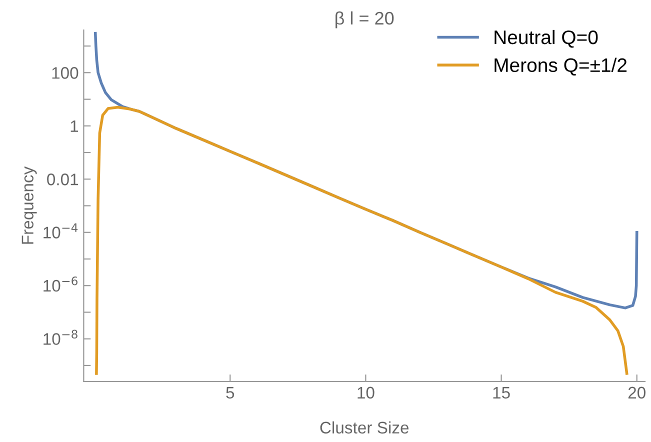 The width and height of the screenshot is (651, 442). I want to click on x-tick-label: 10, so click(366, 392).